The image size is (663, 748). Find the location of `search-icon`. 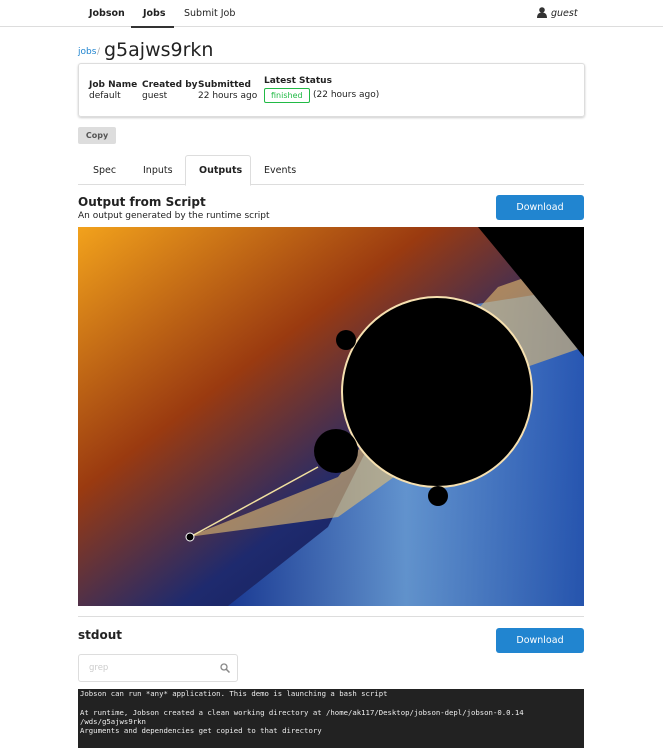

search-icon is located at coordinates (225, 668).